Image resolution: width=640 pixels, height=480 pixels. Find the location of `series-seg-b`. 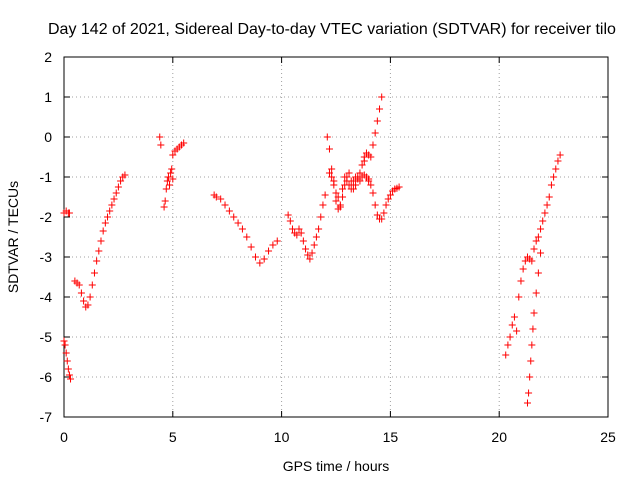

series-seg-b is located at coordinates (67, 360).